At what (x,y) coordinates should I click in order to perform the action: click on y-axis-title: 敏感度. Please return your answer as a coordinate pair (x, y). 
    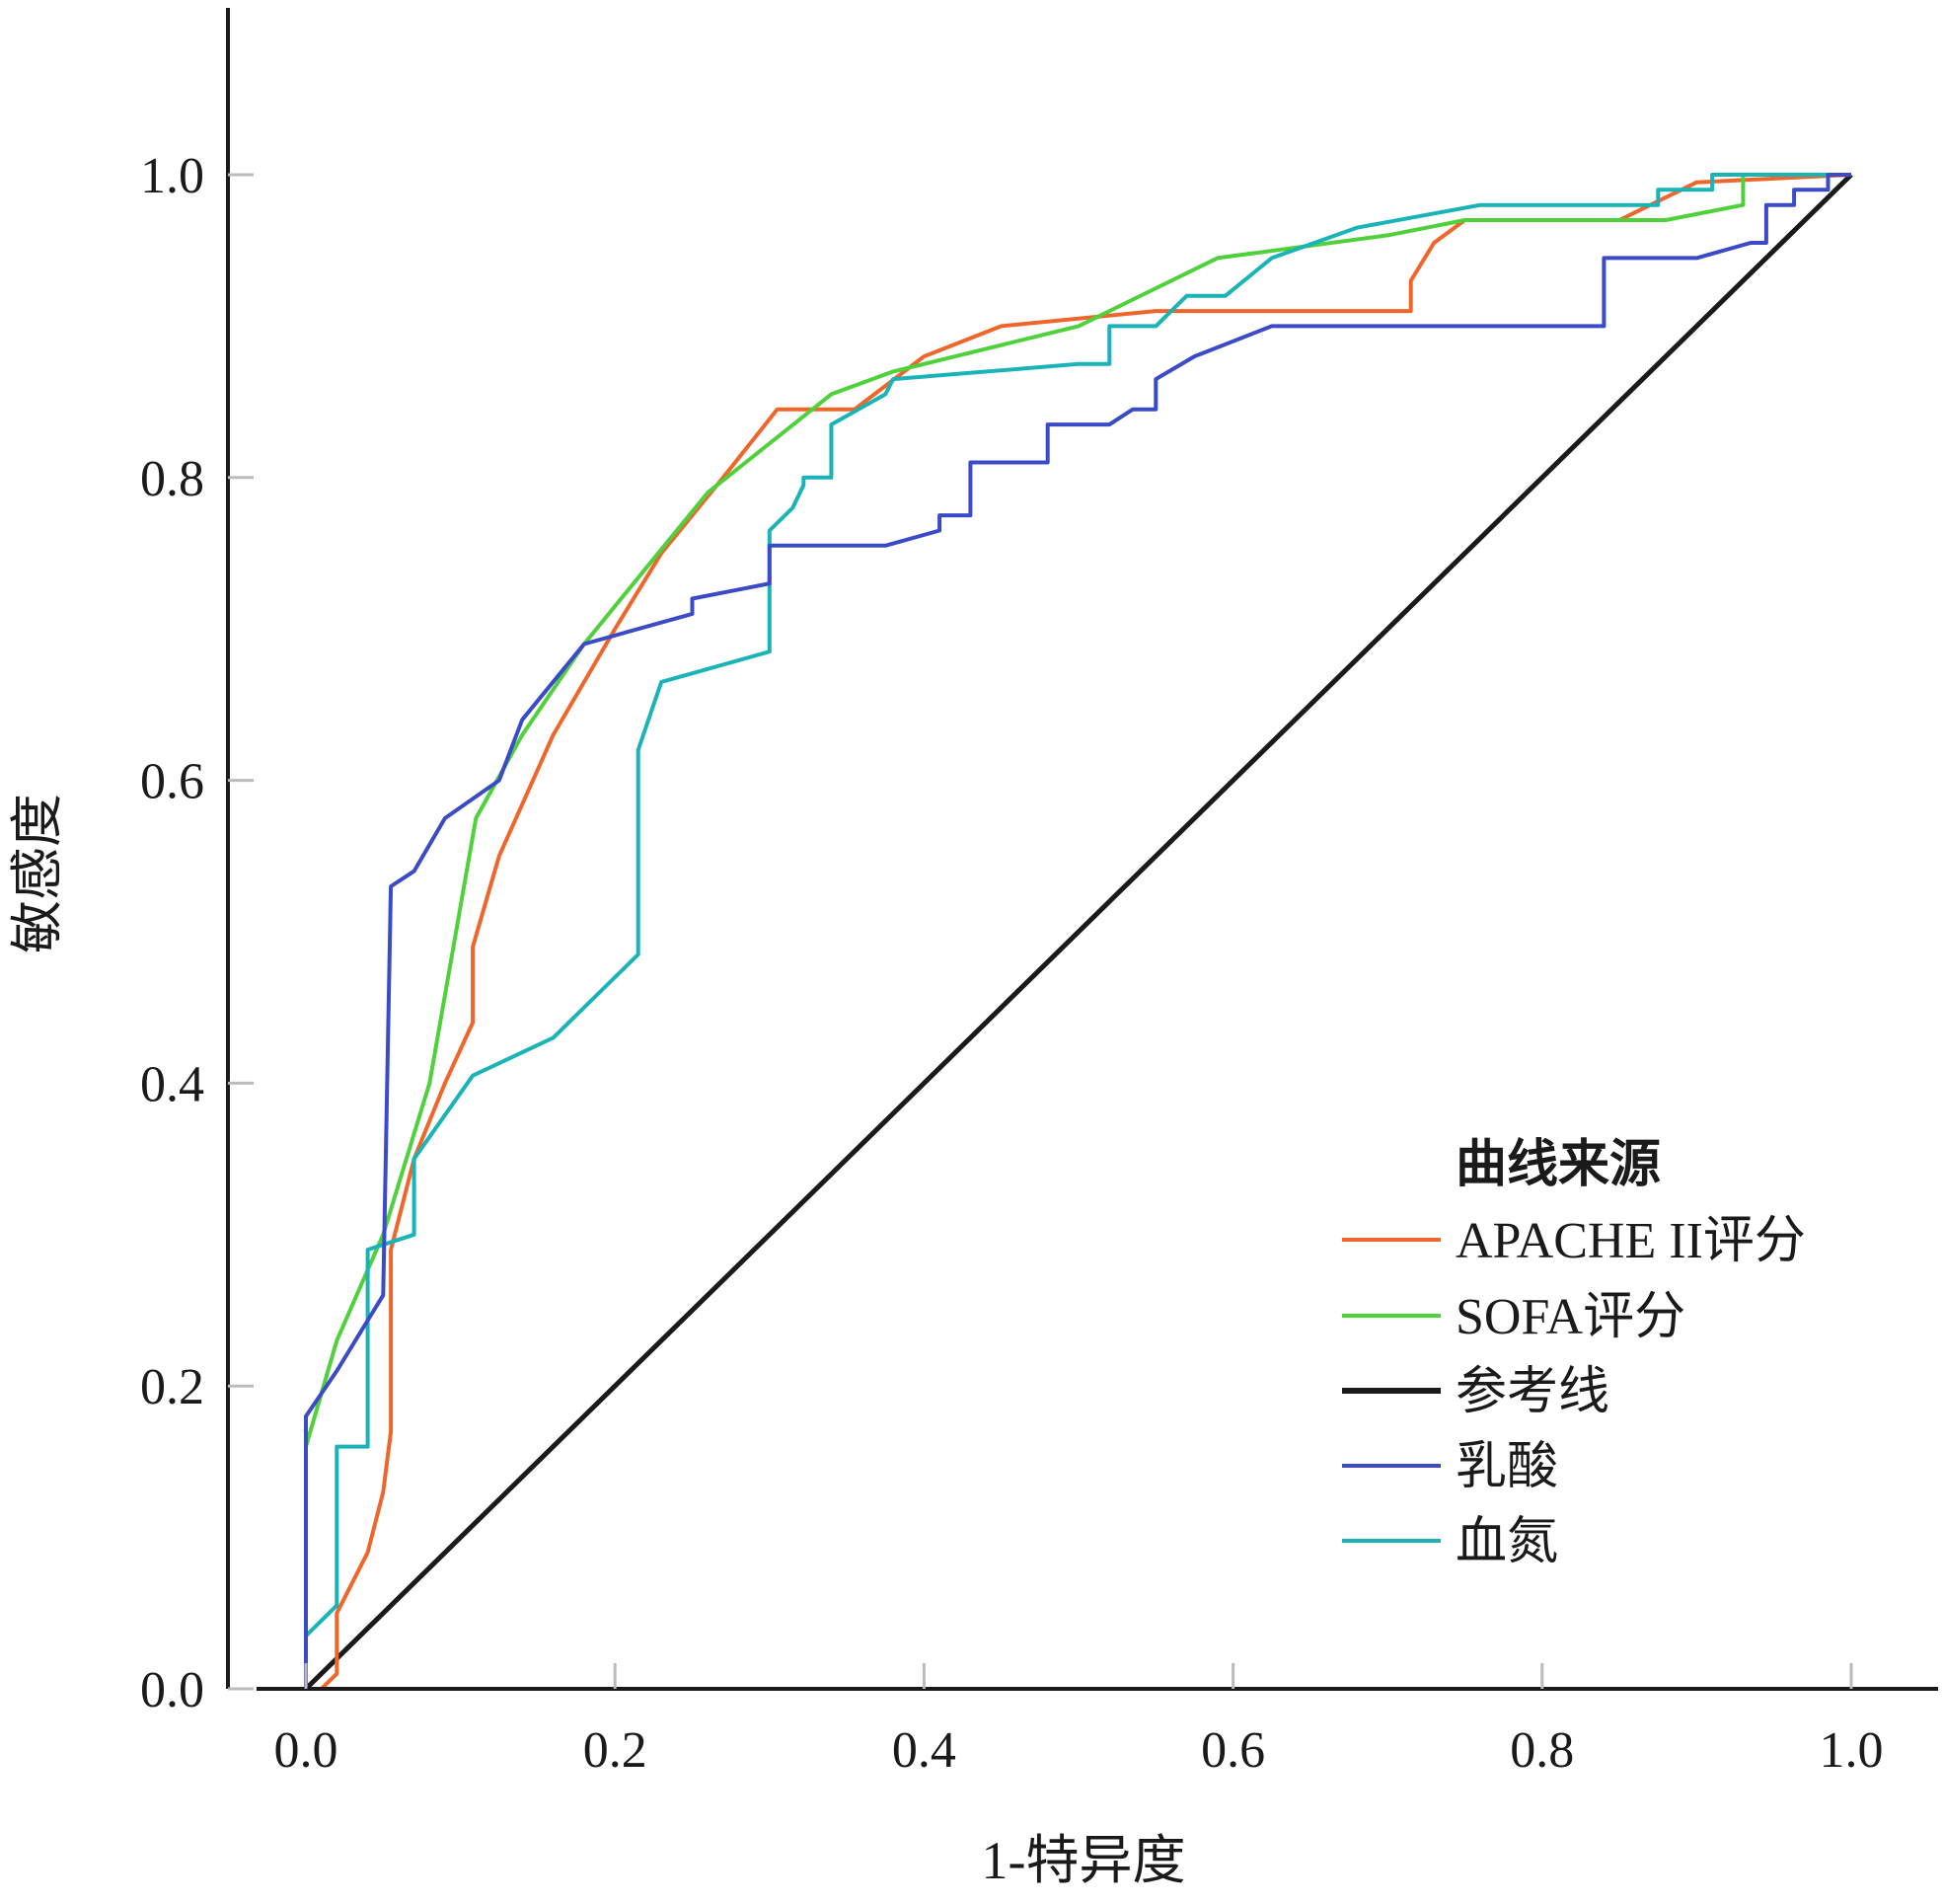
    Looking at the image, I should click on (37, 873).